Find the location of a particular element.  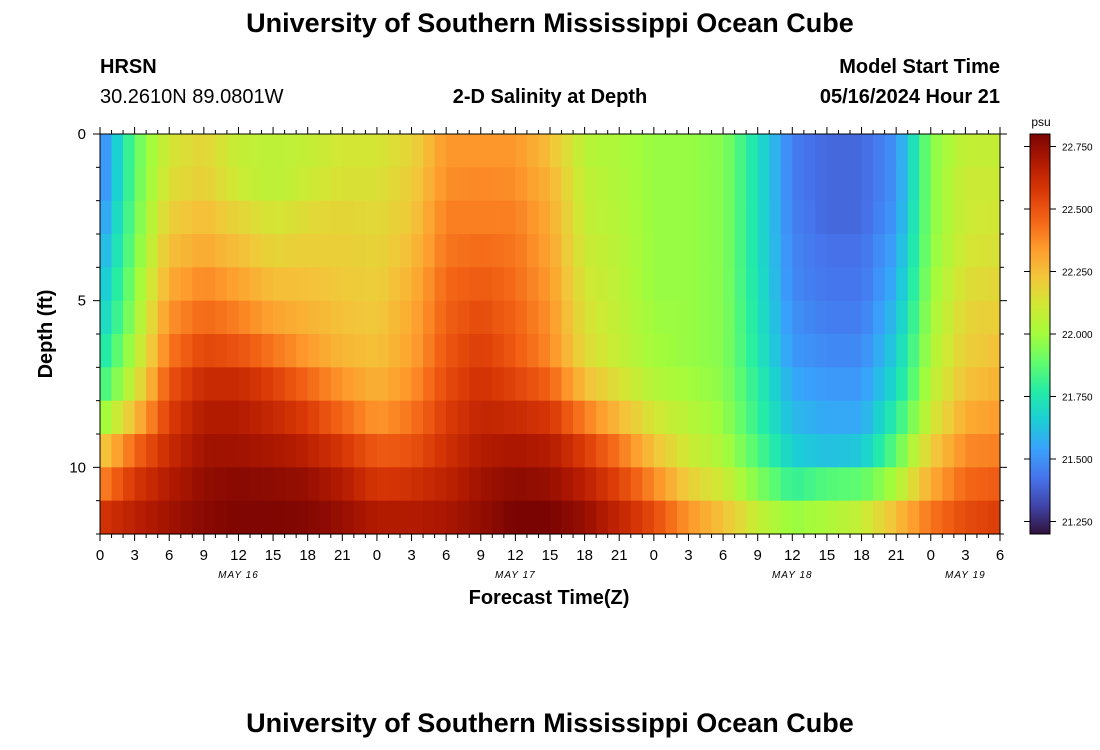

x-date-label: MAY 16 is located at coordinates (238, 575).